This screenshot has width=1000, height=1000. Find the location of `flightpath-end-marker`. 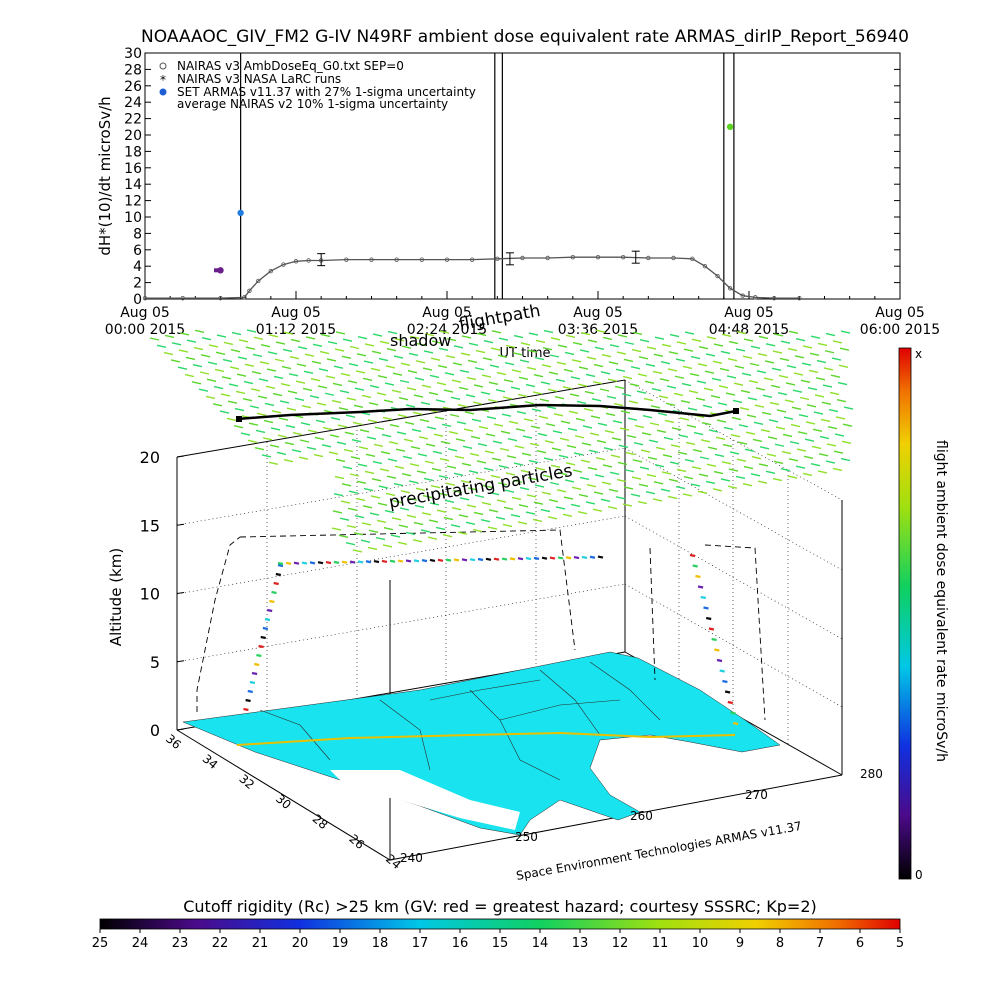

flightpath-end-marker is located at coordinates (736, 411).